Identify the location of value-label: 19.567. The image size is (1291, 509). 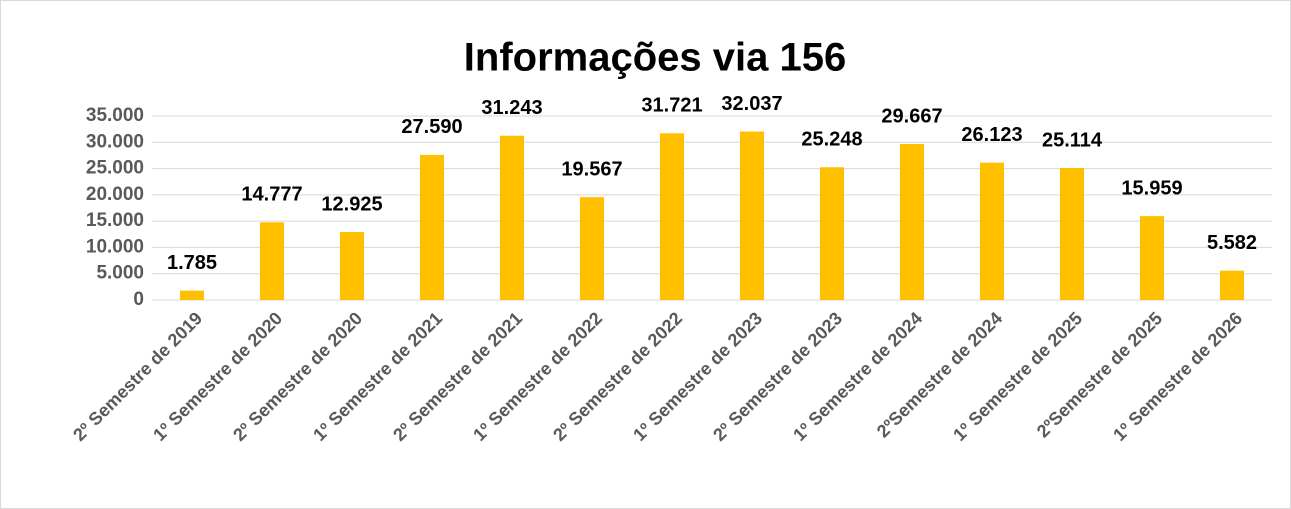
(591, 169).